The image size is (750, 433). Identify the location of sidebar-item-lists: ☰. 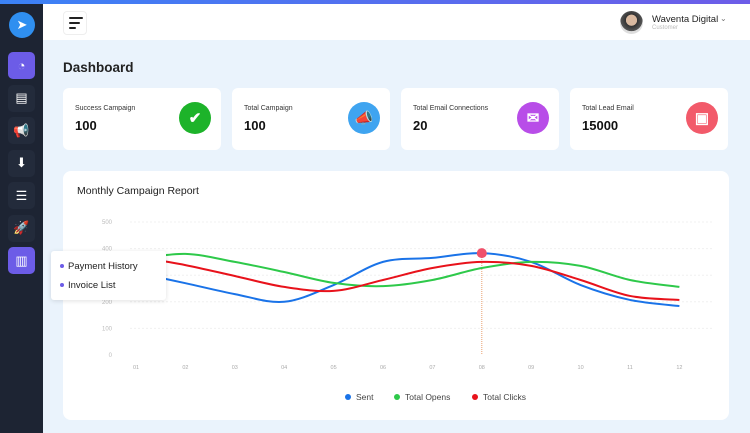
(21, 195).